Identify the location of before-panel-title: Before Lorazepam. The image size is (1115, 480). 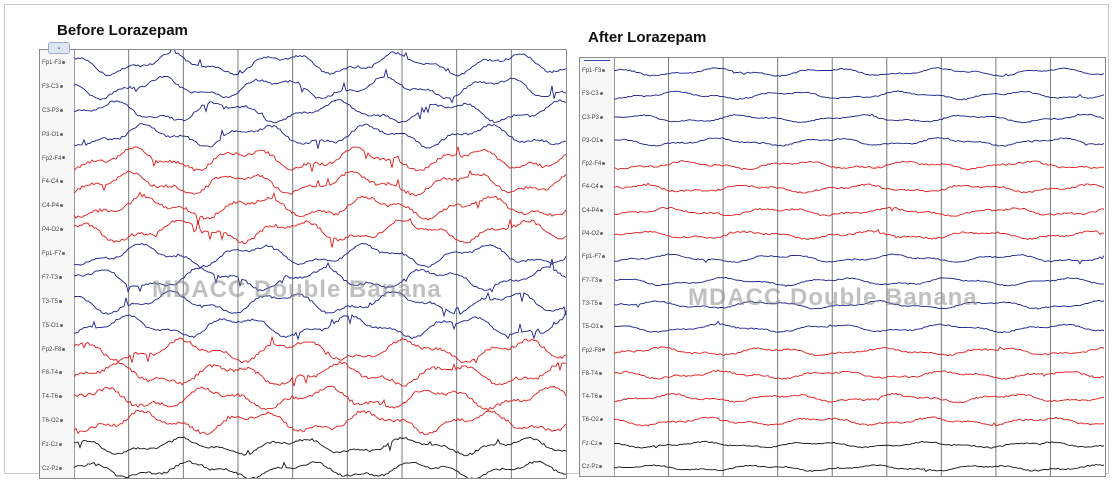
(122, 30).